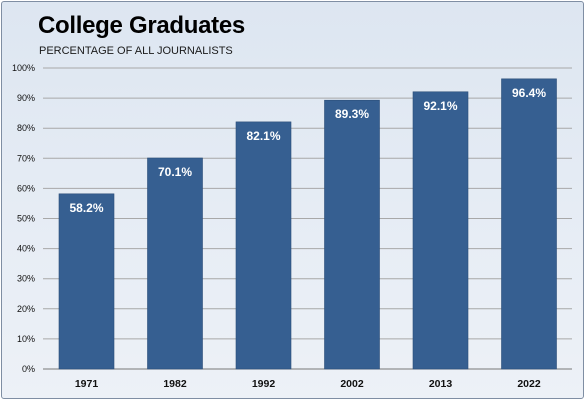 This screenshot has width=587, height=402. I want to click on bar-2022, so click(529, 224).